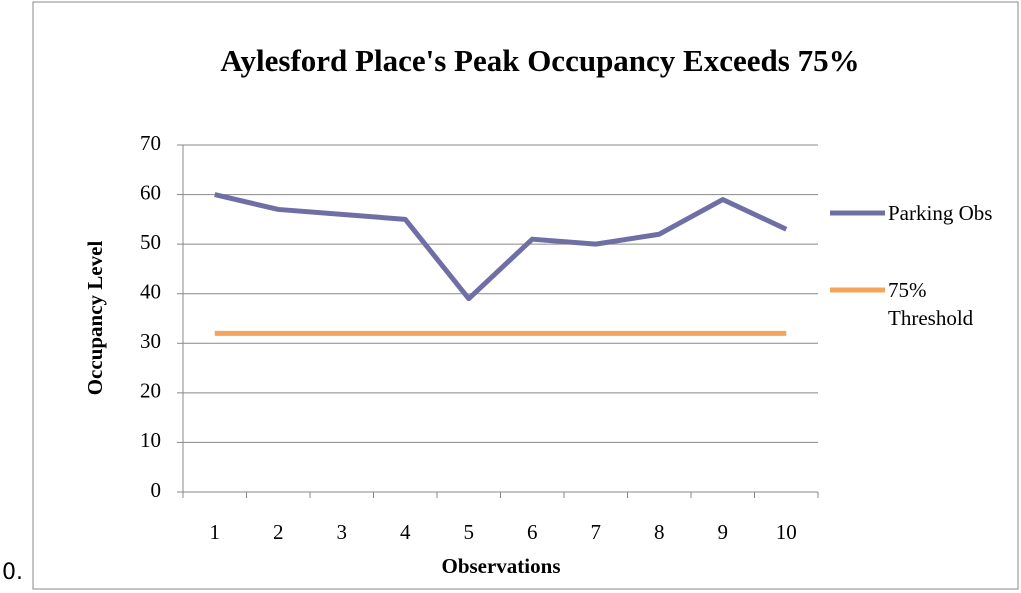 The width and height of the screenshot is (1021, 593). Describe the element at coordinates (278, 532) in the screenshot. I see `x-tick-label: 2` at that location.